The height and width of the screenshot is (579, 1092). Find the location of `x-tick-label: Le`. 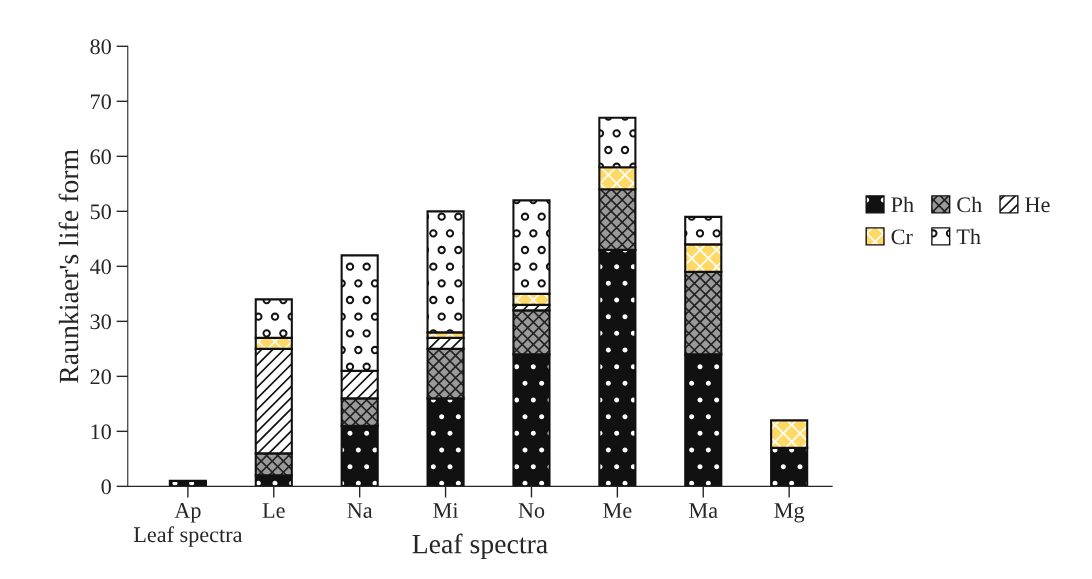

x-tick-label: Le is located at coordinates (273, 510).